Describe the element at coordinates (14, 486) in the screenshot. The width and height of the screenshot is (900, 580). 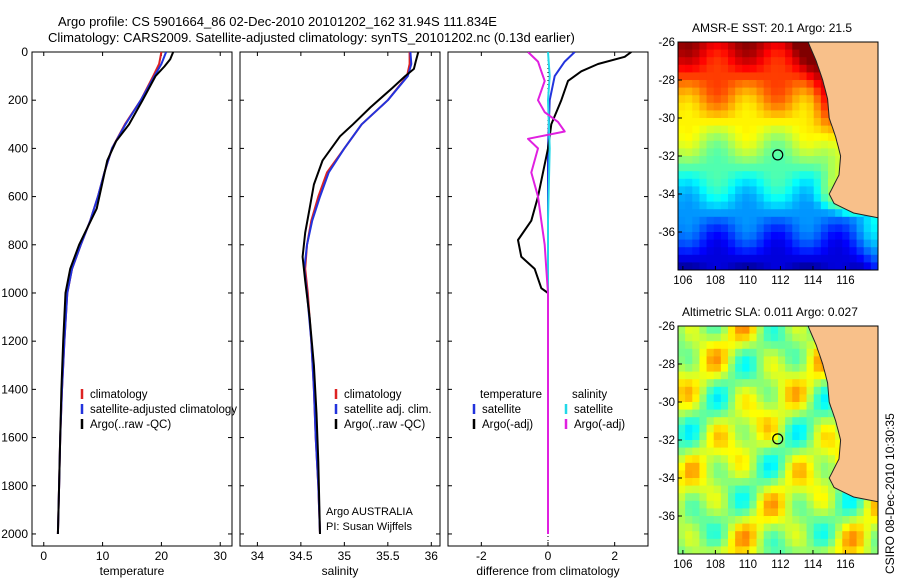
I see `depth-tick-label: 1800` at that location.